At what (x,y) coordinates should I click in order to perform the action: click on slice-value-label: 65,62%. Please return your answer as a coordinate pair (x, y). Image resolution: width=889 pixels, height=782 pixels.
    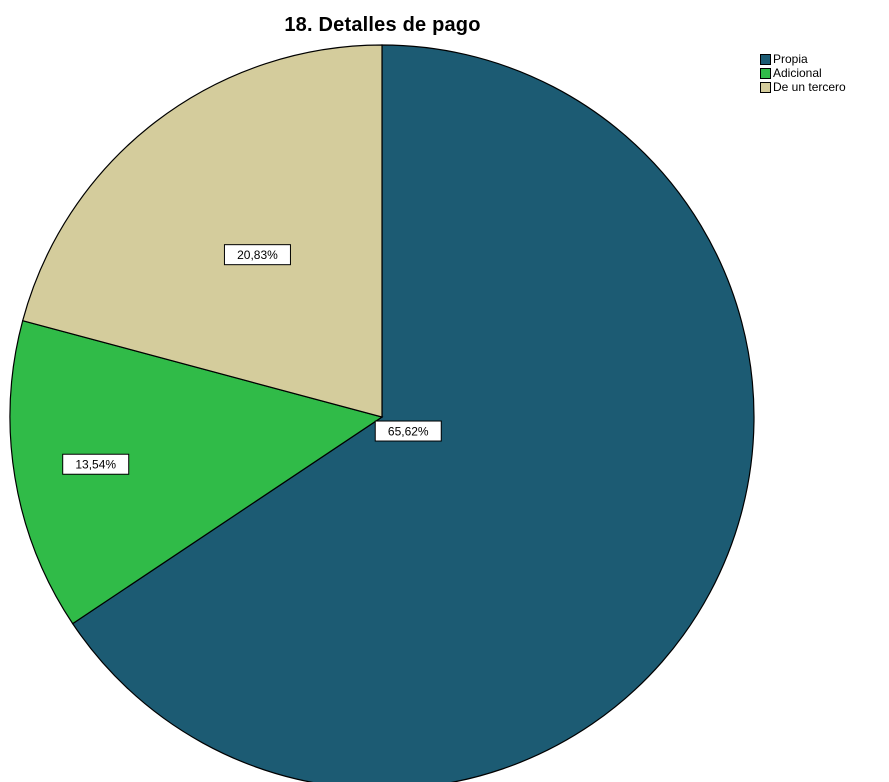
    Looking at the image, I should click on (408, 432).